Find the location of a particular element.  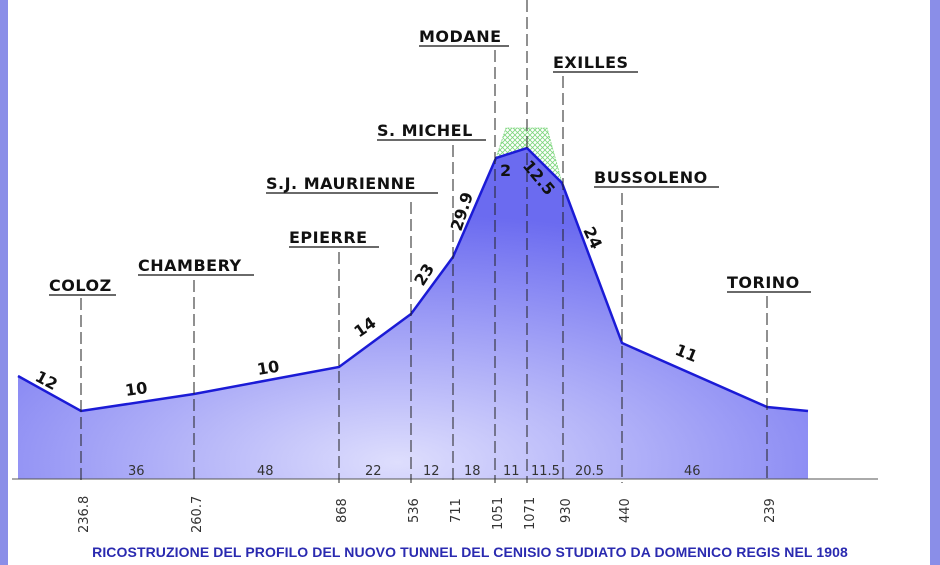

station-label-modane: MODANE is located at coordinates (460, 36).